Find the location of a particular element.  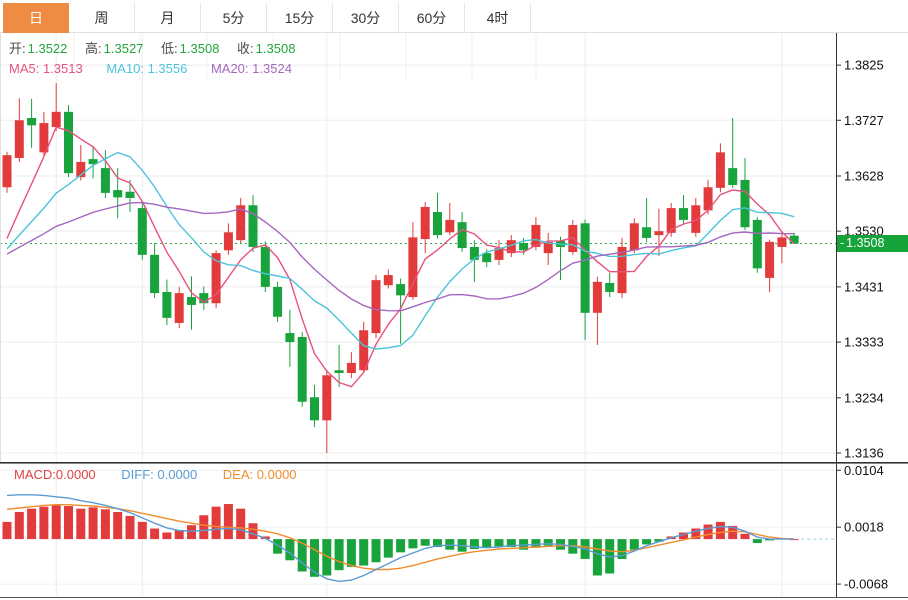

tab-week: 周 is located at coordinates (102, 18).